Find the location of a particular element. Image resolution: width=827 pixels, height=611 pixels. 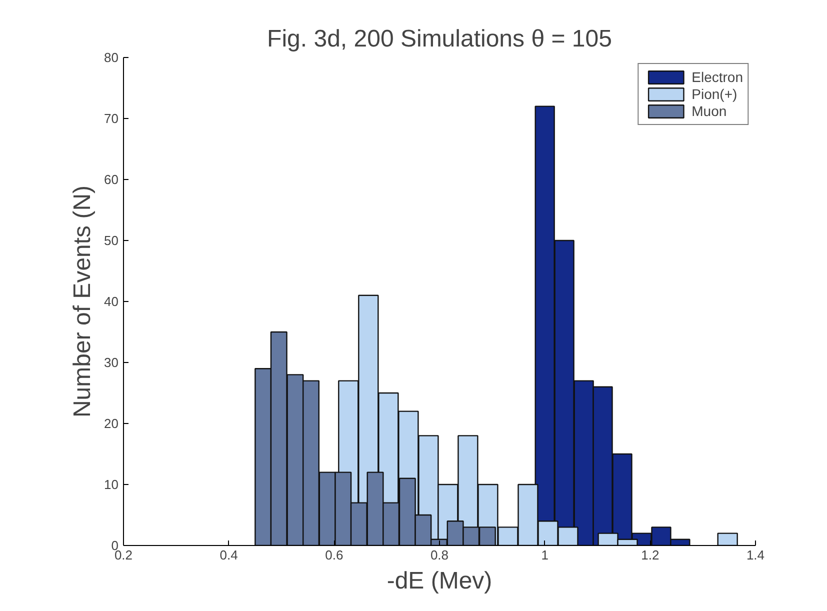

y-tick-label: 50 is located at coordinates (111, 240).